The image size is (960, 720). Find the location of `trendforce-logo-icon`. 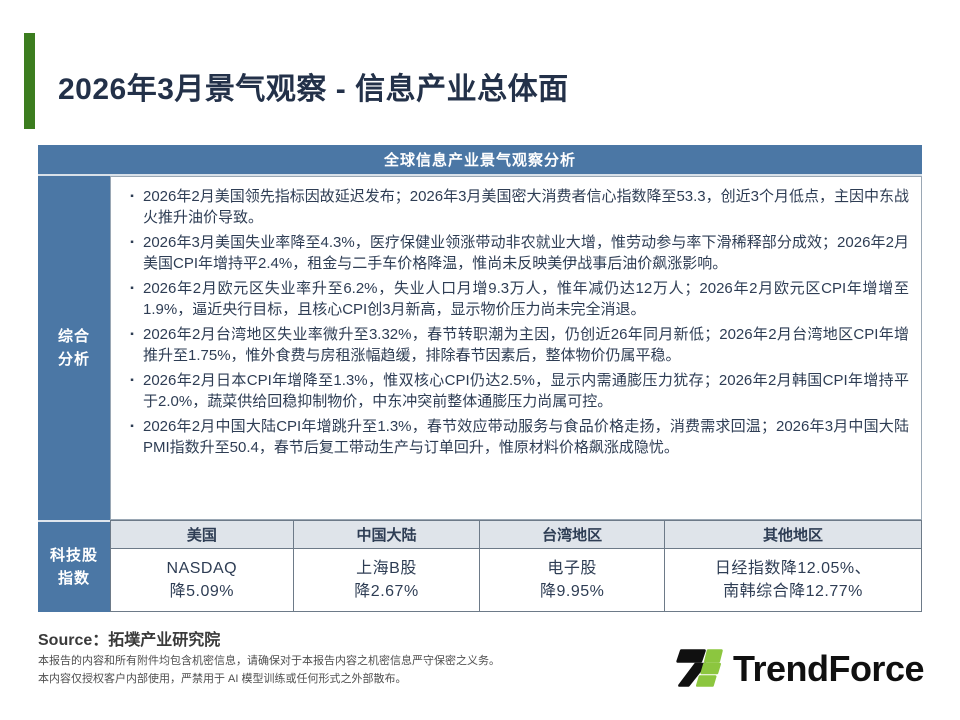

trendforce-logo-icon is located at coordinates (699, 668).